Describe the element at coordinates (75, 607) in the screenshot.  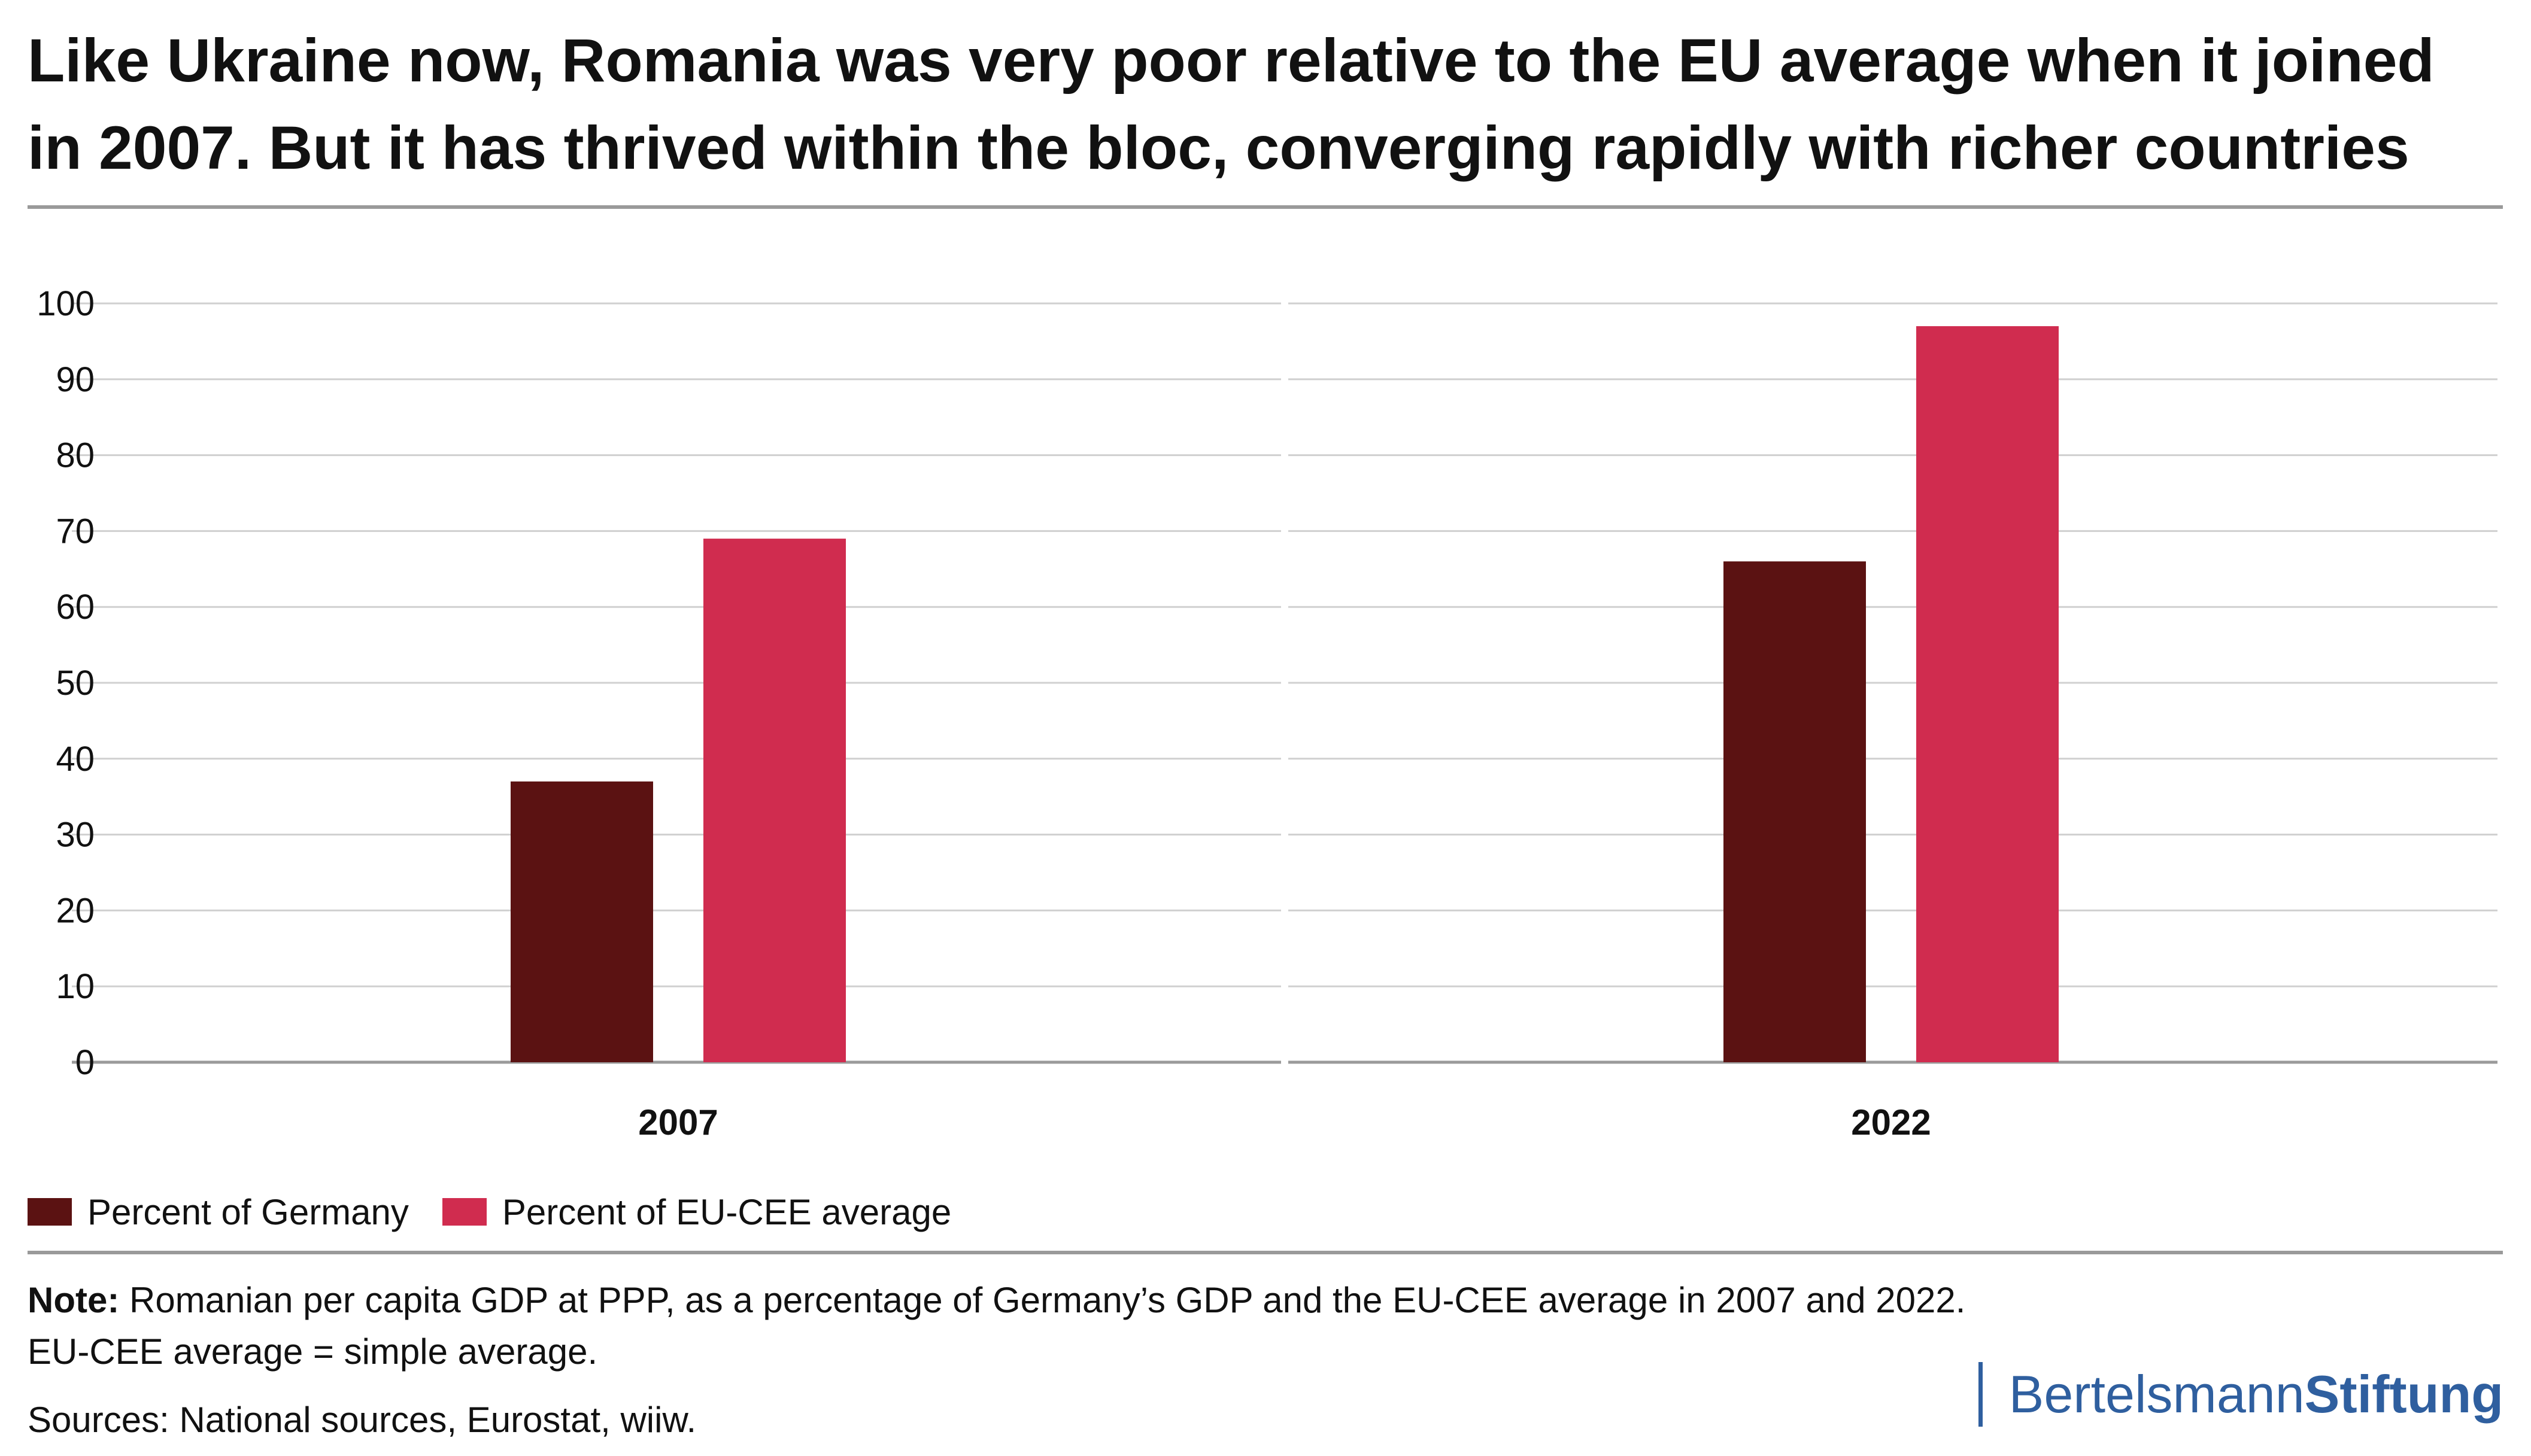
I see `y-tick-label: 60` at that location.